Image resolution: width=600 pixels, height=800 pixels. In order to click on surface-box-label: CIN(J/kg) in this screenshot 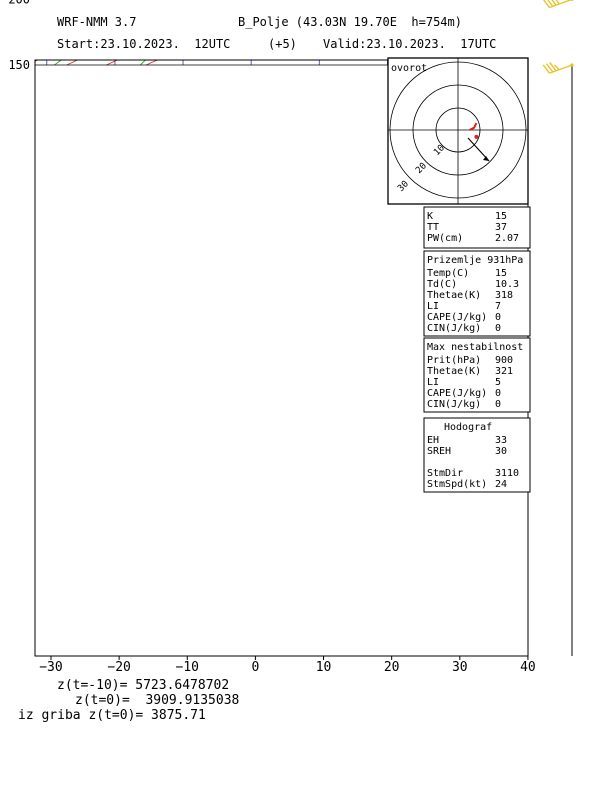, I will do `click(454, 328)`.